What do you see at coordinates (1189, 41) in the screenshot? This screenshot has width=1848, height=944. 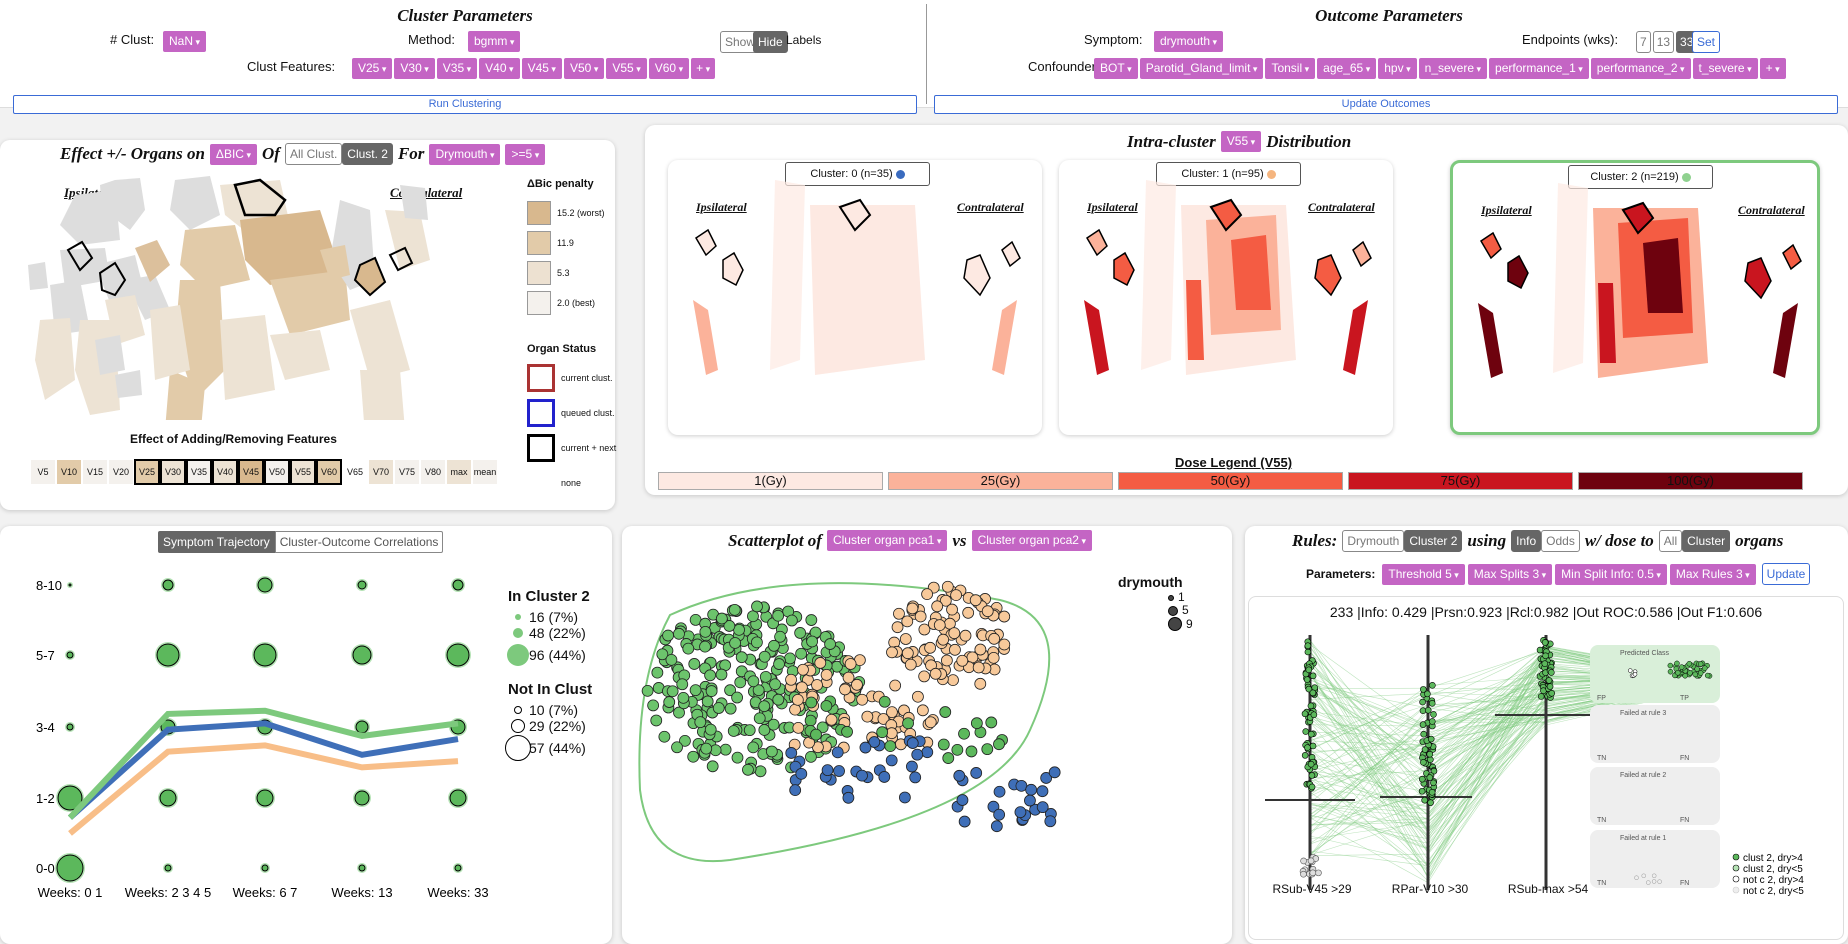 I see `symptom-select: drymouth` at bounding box center [1189, 41].